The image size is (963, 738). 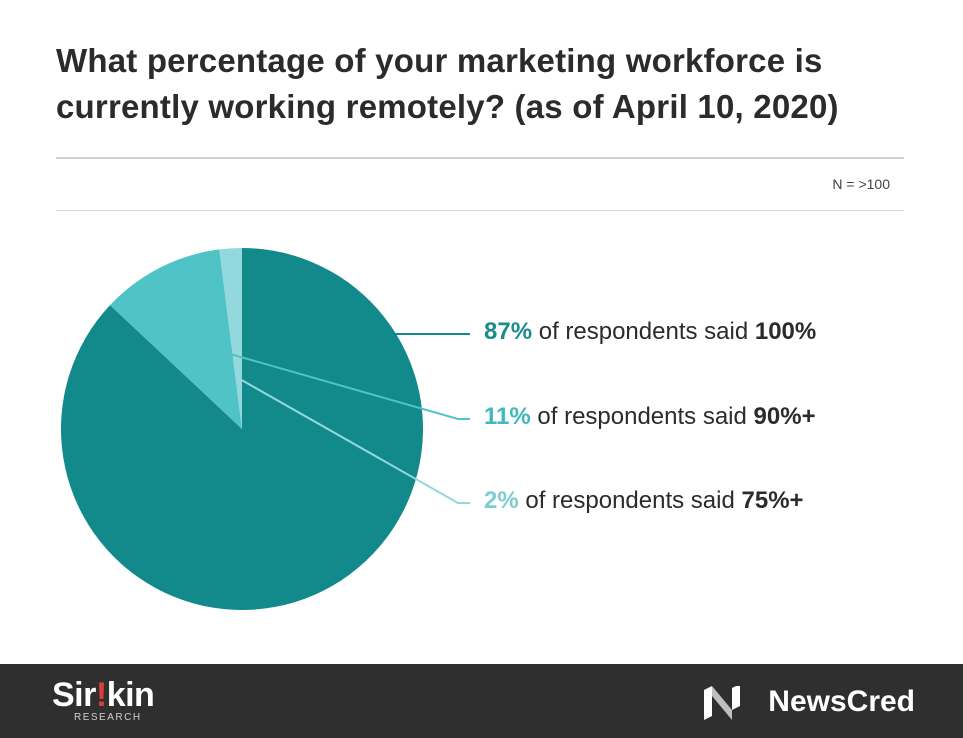 What do you see at coordinates (772, 500) in the screenshot?
I see `legend-answer: 75%+` at bounding box center [772, 500].